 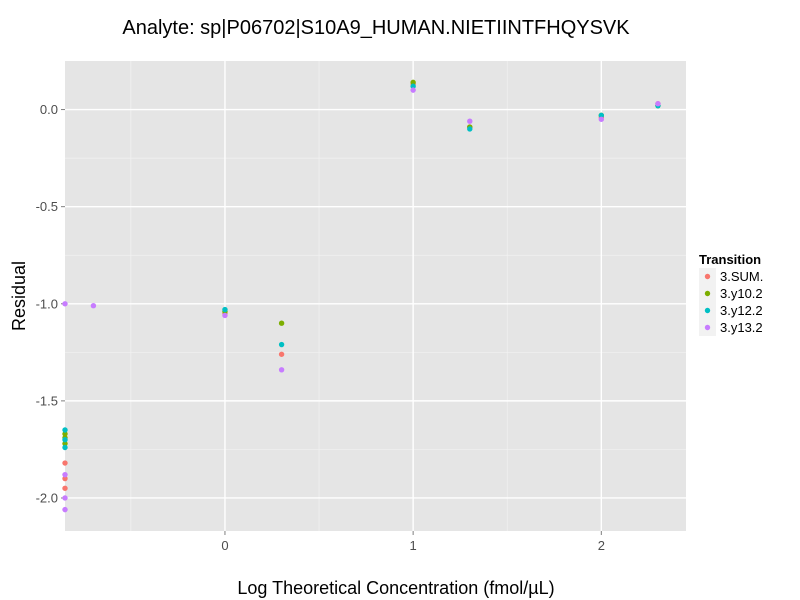 What do you see at coordinates (741, 293) in the screenshot?
I see `legend-label: 3.y10.2` at bounding box center [741, 293].